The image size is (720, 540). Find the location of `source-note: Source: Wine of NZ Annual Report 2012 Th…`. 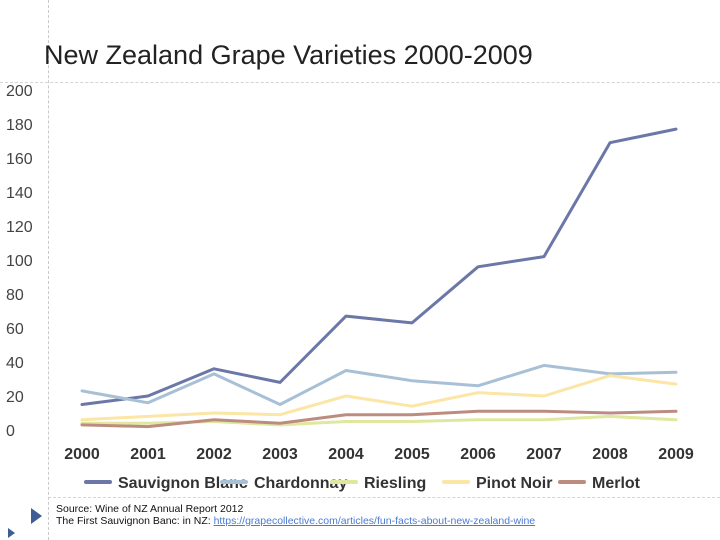

source-note: Source: Wine of NZ Annual Report 2012 Th… is located at coordinates (295, 515).